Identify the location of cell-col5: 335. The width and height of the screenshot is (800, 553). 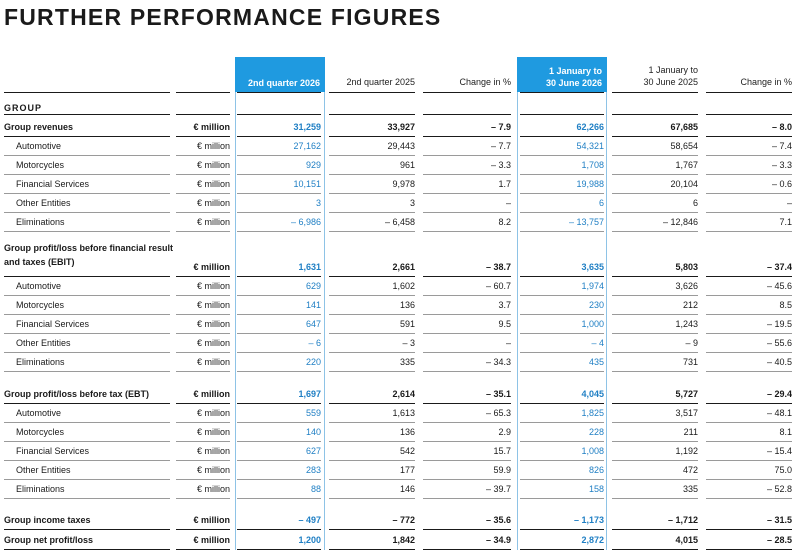
(690, 489).